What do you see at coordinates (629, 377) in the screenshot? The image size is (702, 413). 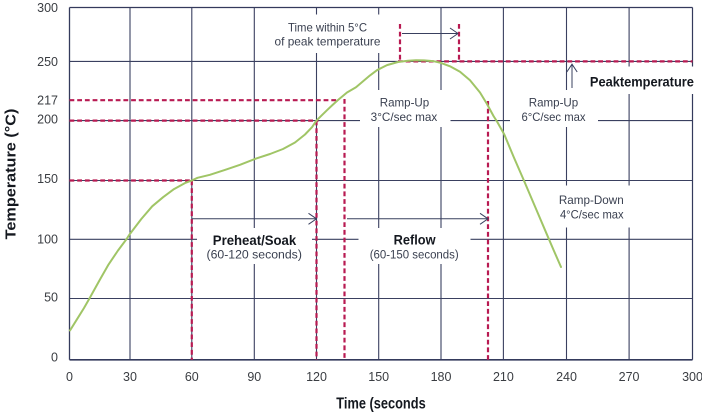 I see `svg-text: 270` at bounding box center [629, 377].